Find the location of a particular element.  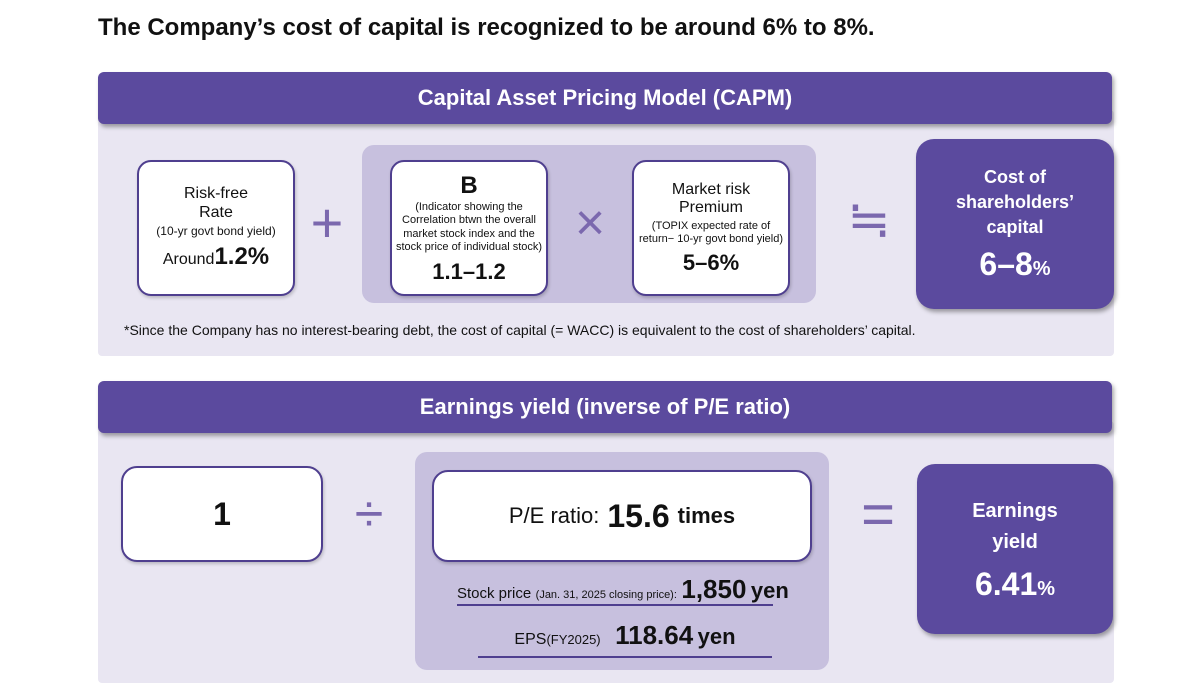

numerator-value: 1 is located at coordinates (222, 513).